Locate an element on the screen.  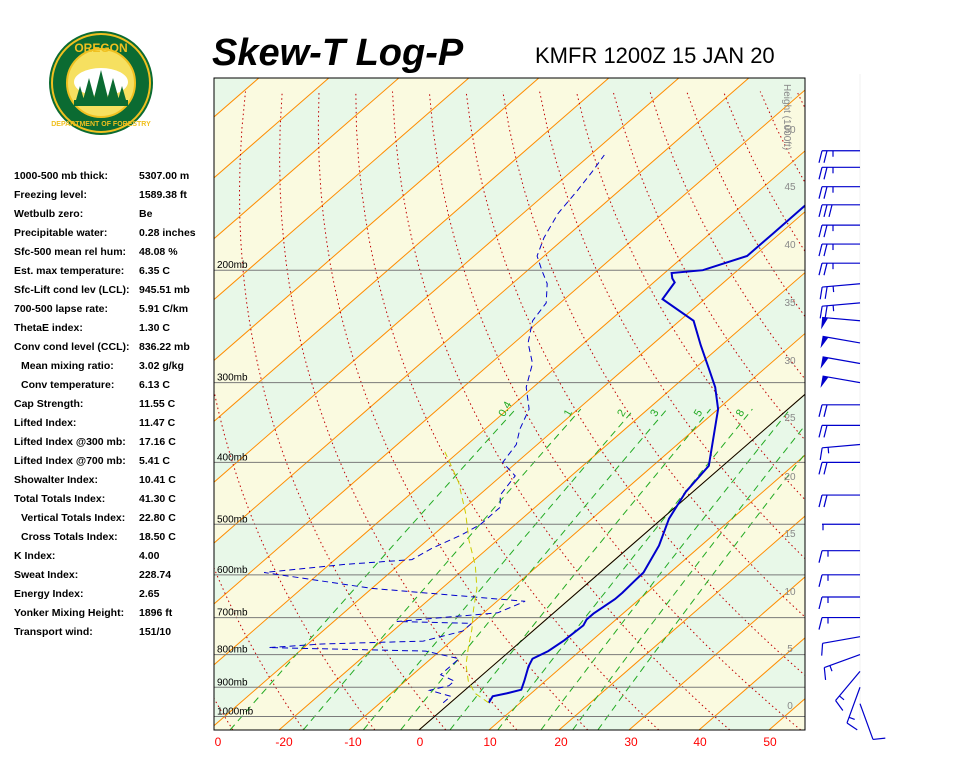
dry-adiabat is located at coordinates (708, 266).